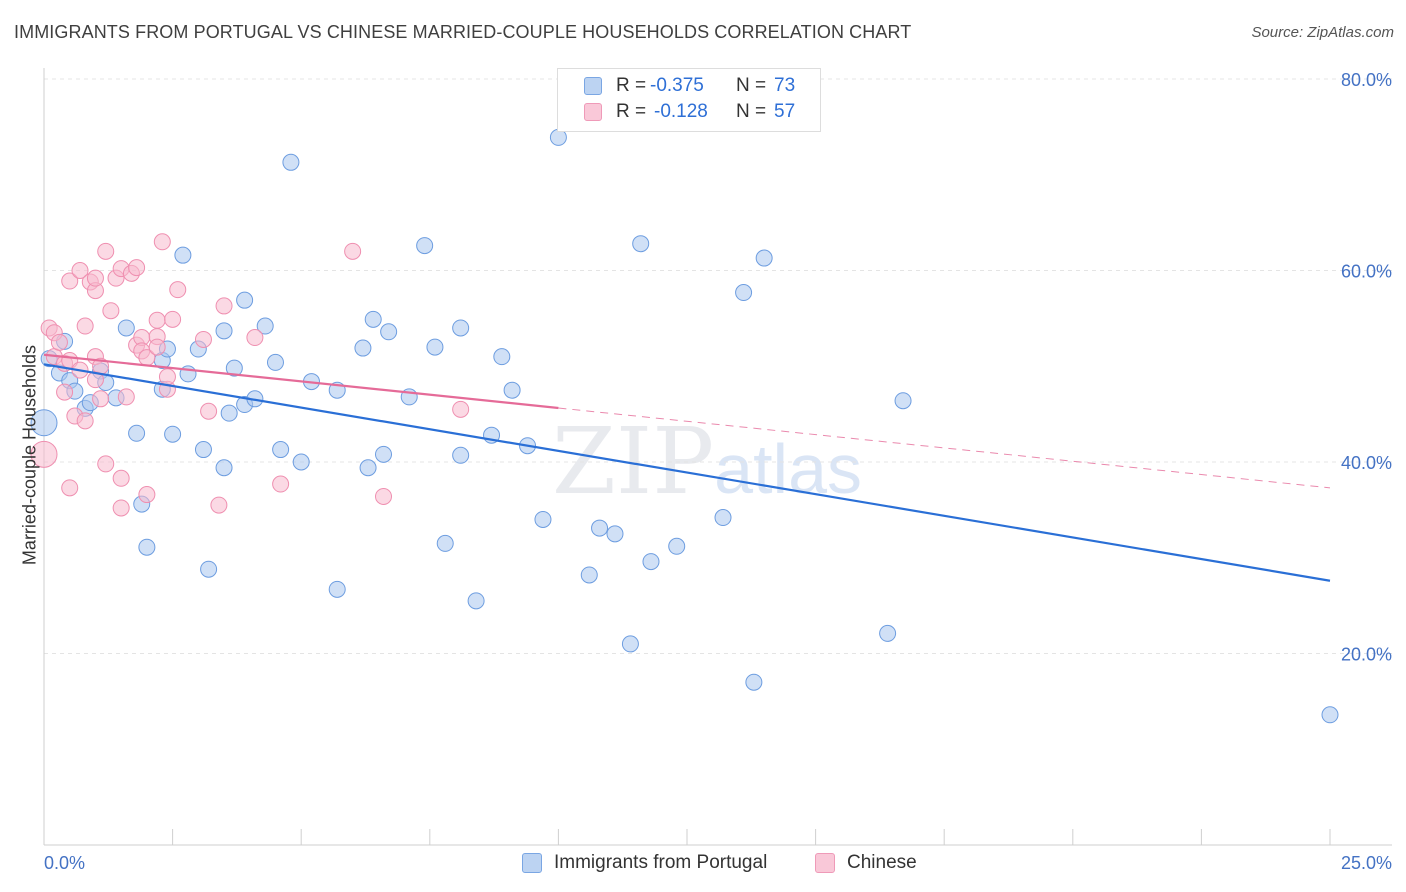 This screenshot has width=1406, height=892. What do you see at coordinates (785, 111) in the screenshot?
I see `legend-n-value-chinese: 57` at bounding box center [785, 111].